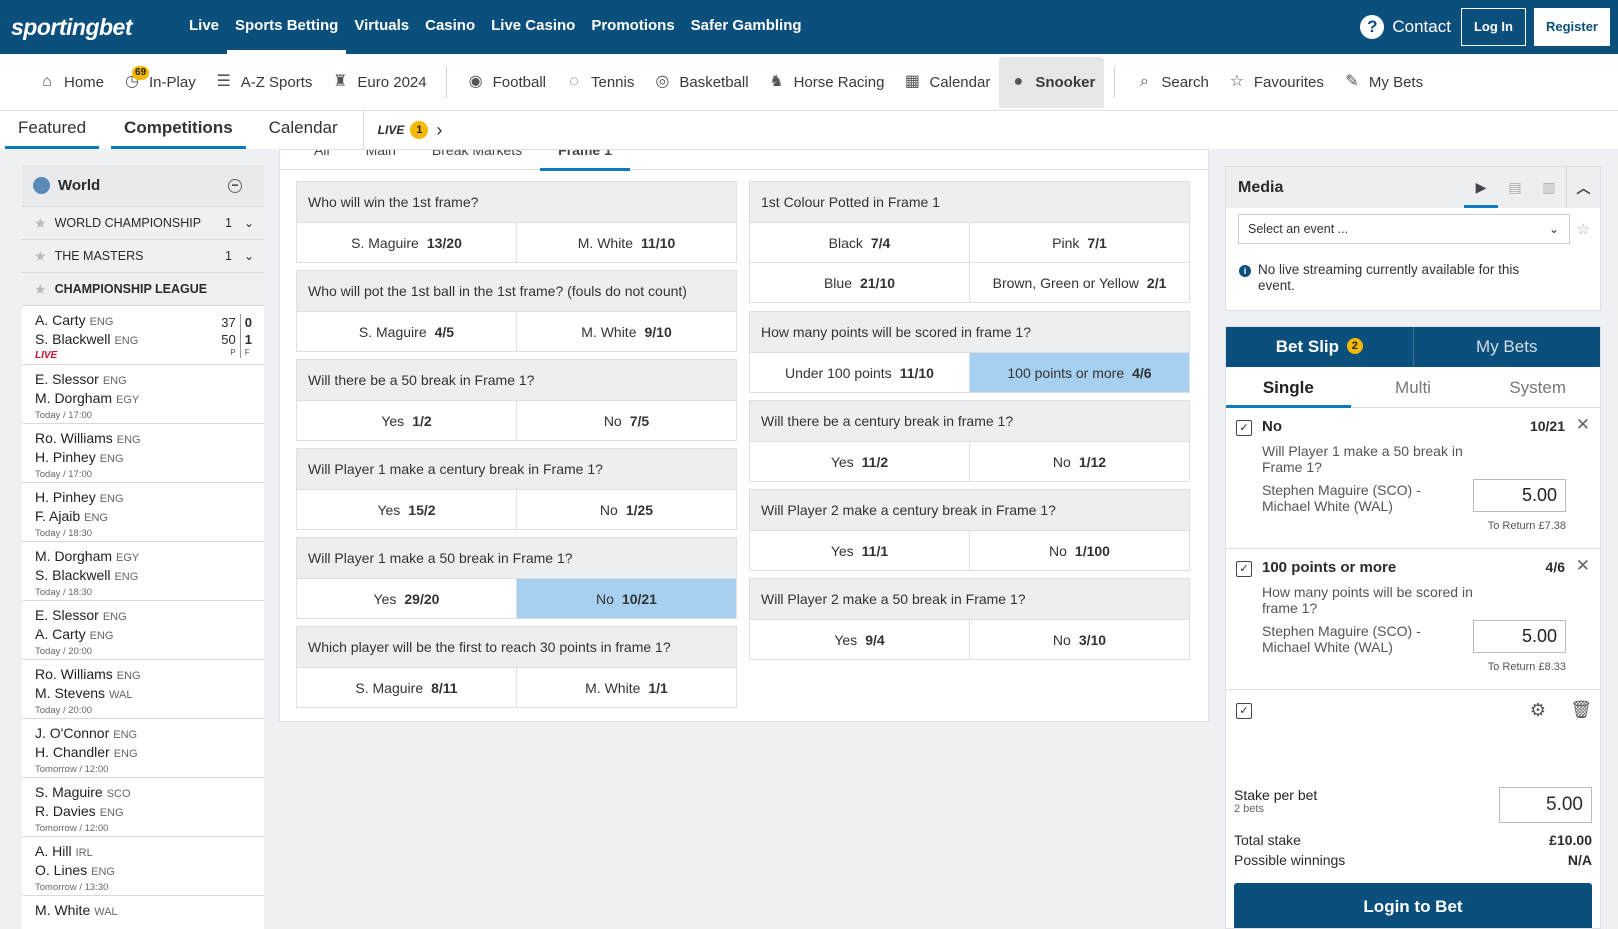 This screenshot has width=1618, height=929. I want to click on odds-button: S. Maguire4/5, so click(406, 331).